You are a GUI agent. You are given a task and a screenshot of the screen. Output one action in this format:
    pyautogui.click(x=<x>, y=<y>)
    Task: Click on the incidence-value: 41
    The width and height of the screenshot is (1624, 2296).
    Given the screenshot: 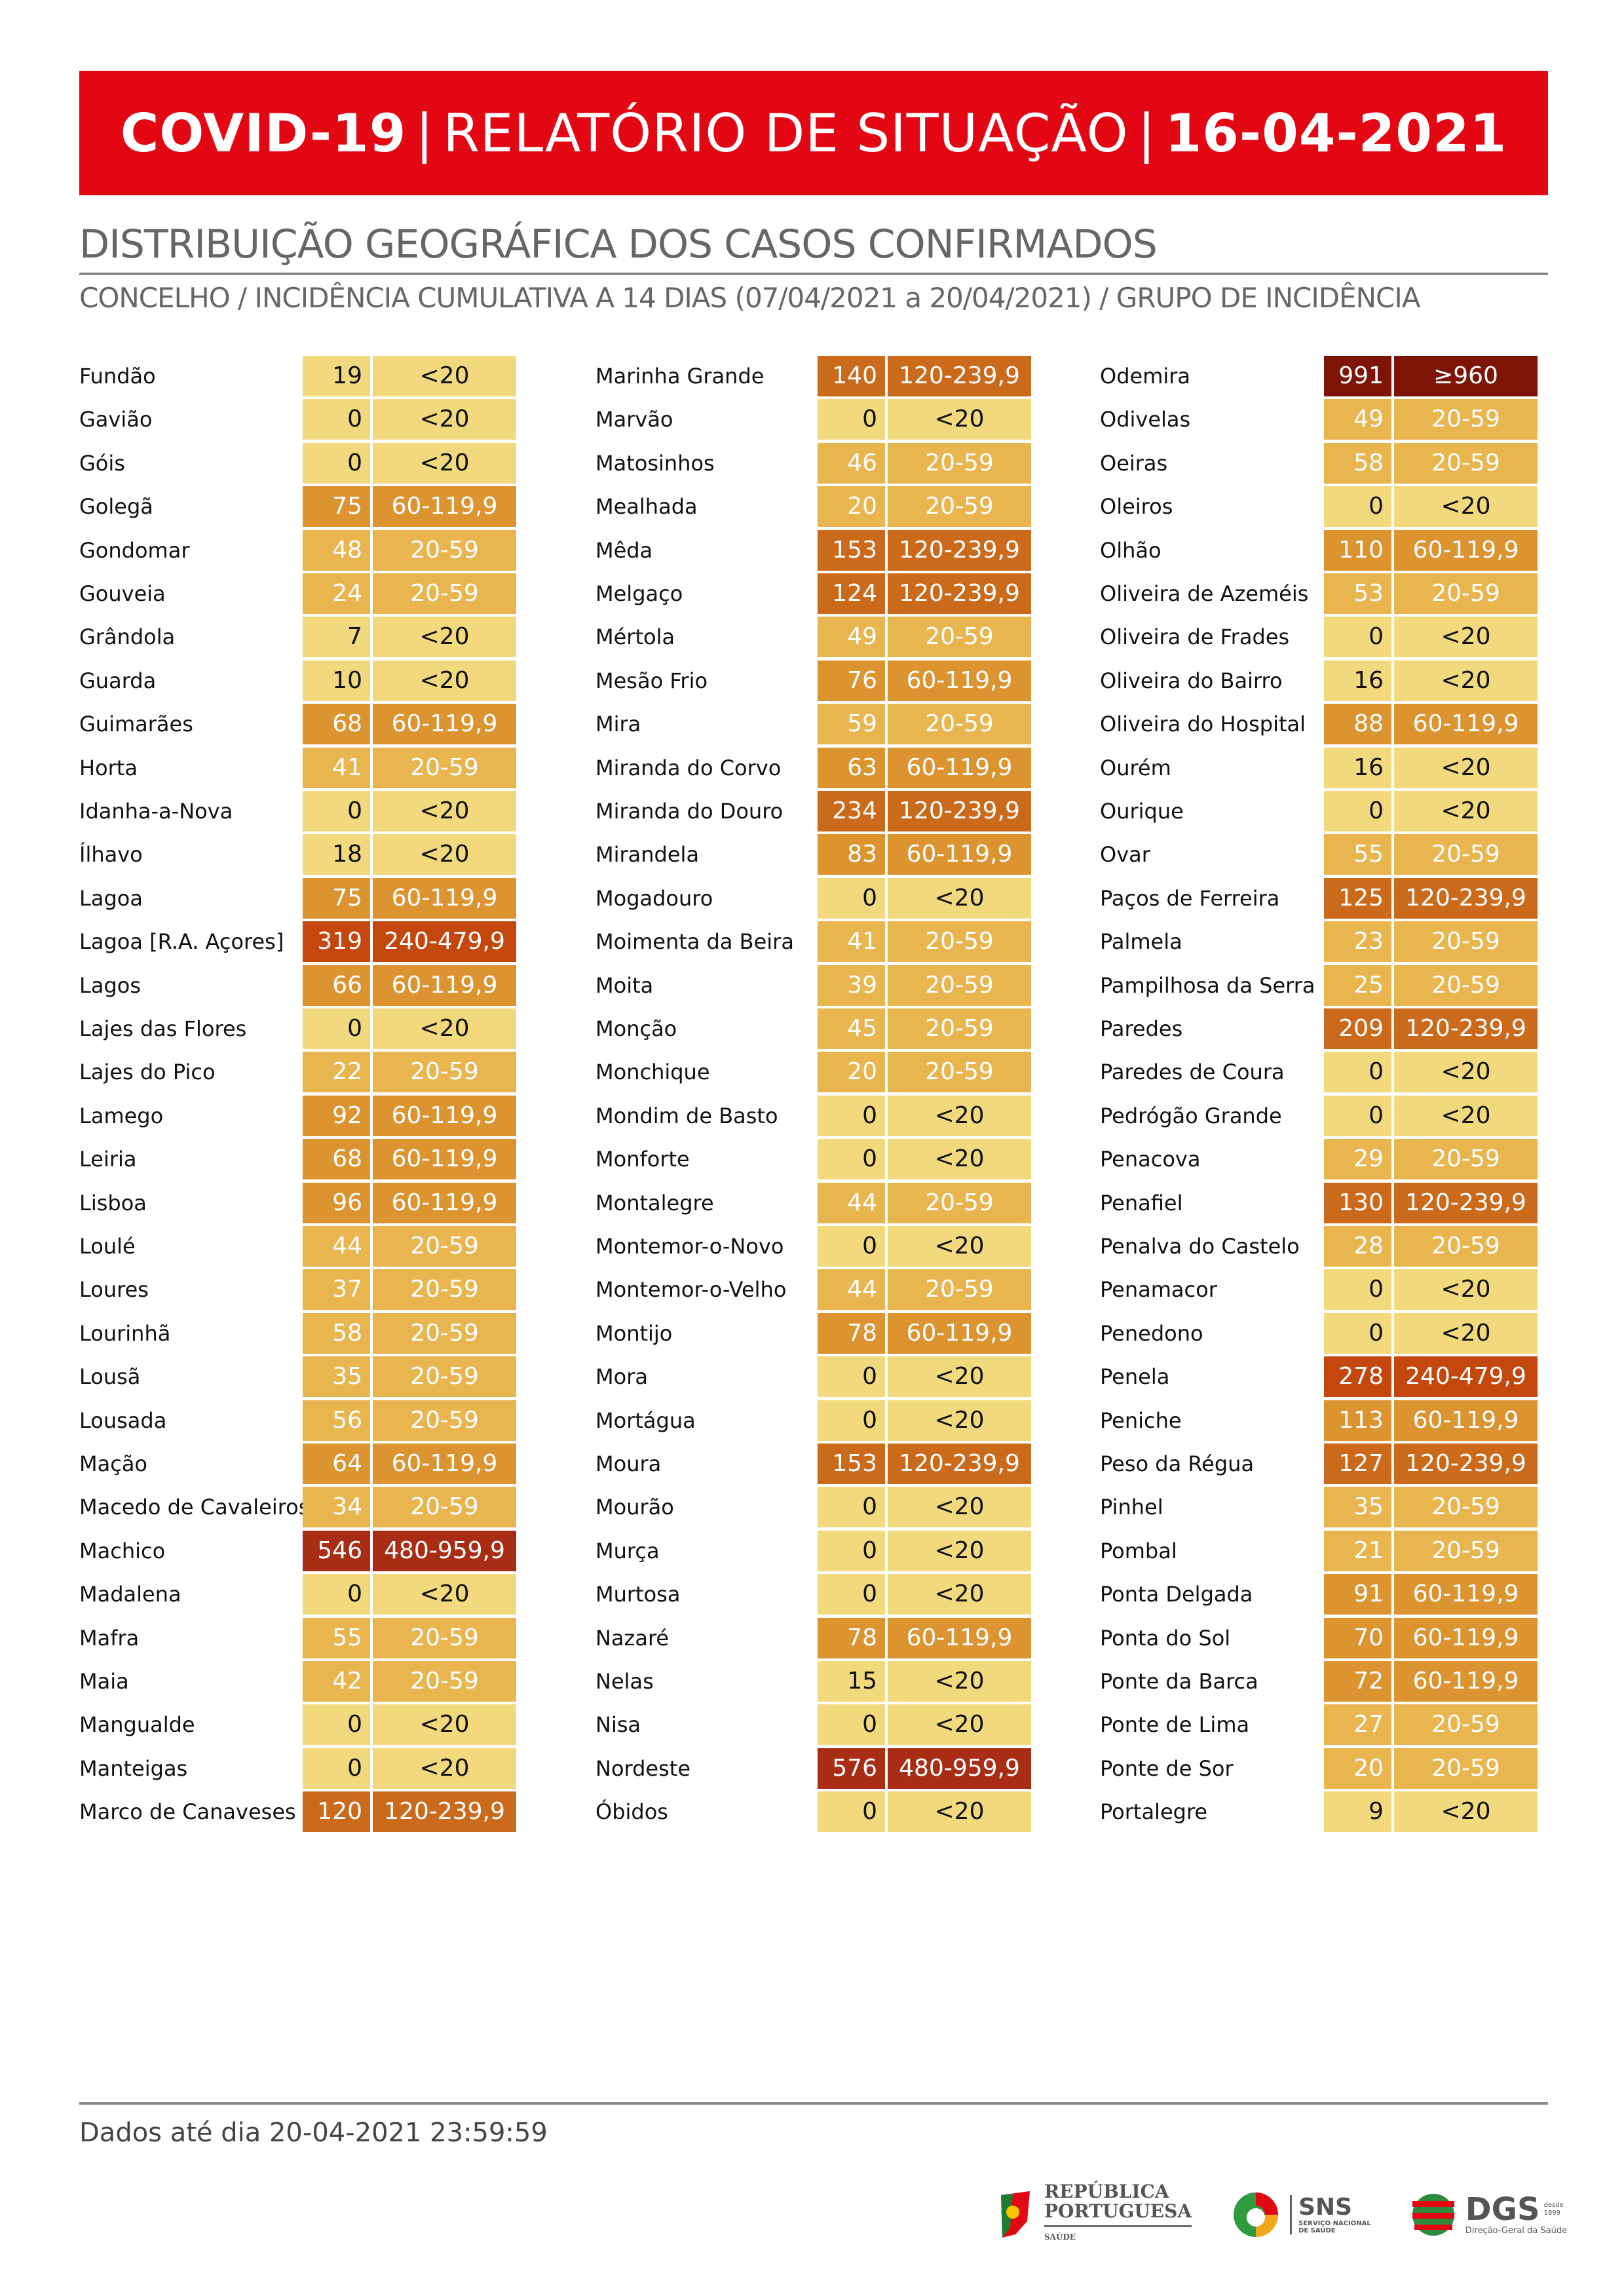 What is the action you would take?
    pyautogui.click(x=851, y=942)
    